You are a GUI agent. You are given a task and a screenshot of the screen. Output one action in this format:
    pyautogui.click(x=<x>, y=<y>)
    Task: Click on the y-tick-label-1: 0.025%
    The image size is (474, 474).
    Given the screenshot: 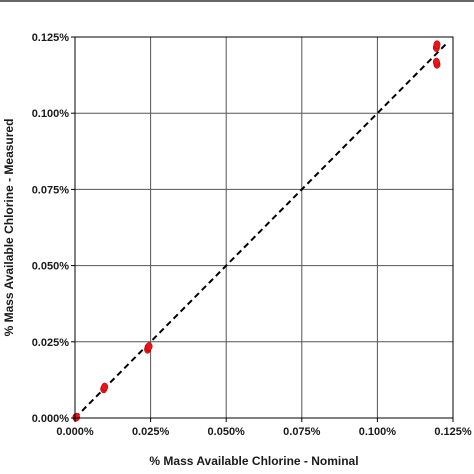 What is the action you would take?
    pyautogui.click(x=51, y=343)
    